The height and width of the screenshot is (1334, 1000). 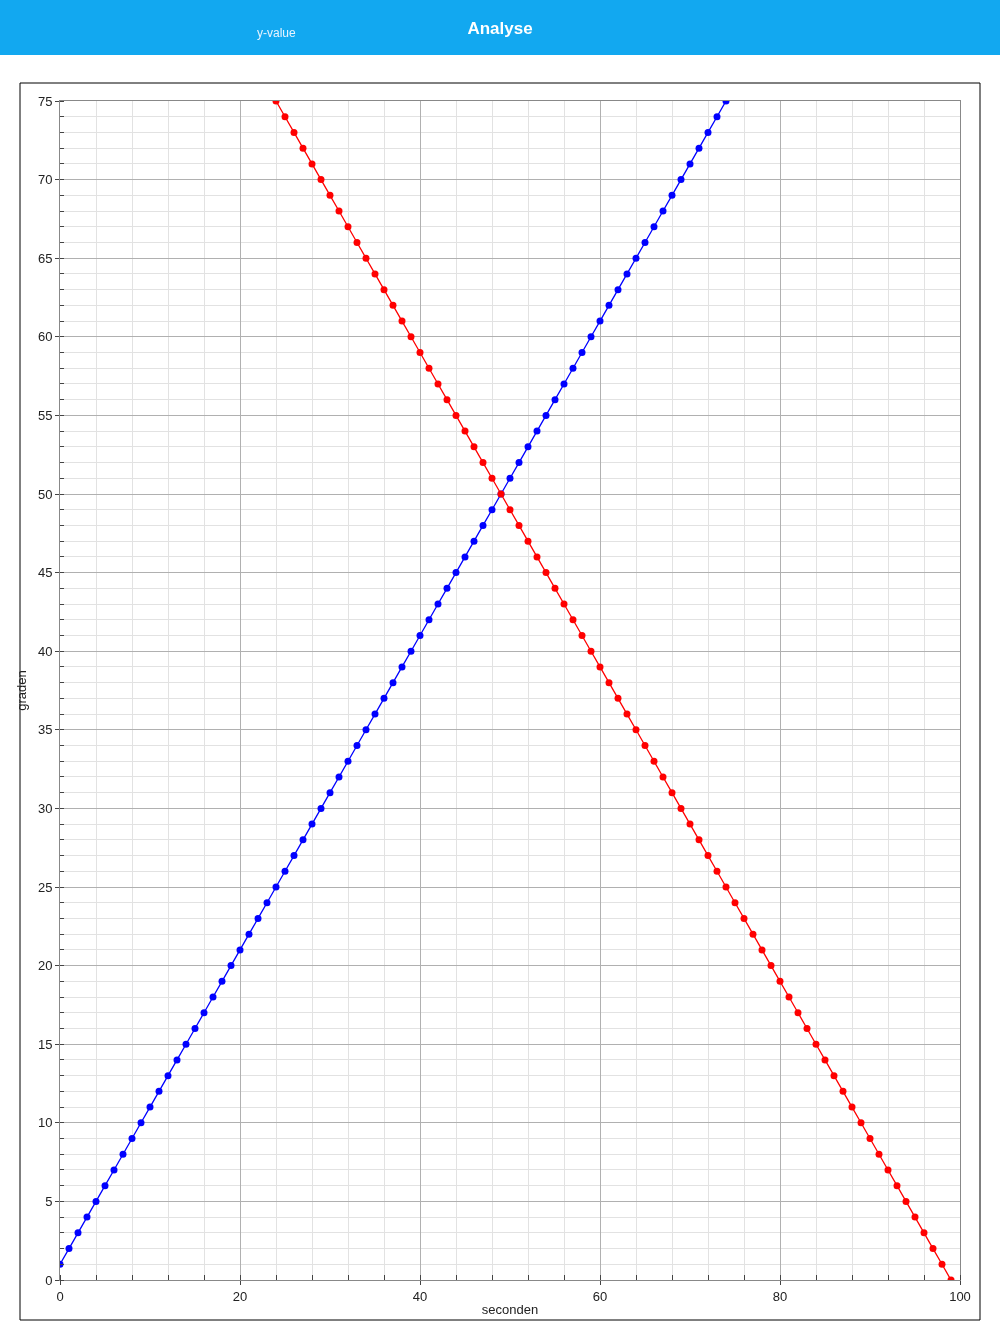 I want to click on y-tick-label: 50, so click(x=45, y=494).